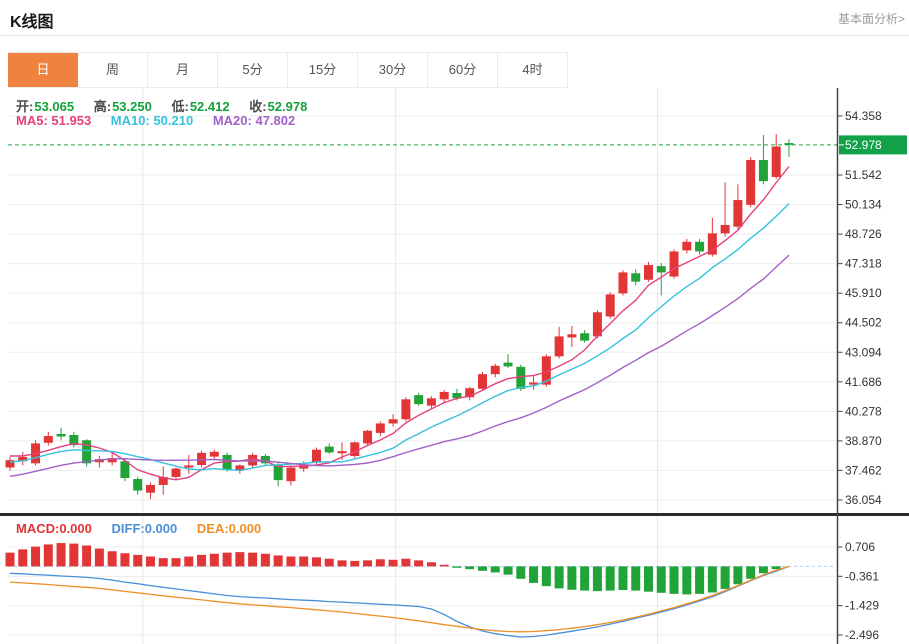 Image resolution: width=909 pixels, height=644 pixels. Describe the element at coordinates (463, 70) in the screenshot. I see `tab-60min: 60分` at that location.